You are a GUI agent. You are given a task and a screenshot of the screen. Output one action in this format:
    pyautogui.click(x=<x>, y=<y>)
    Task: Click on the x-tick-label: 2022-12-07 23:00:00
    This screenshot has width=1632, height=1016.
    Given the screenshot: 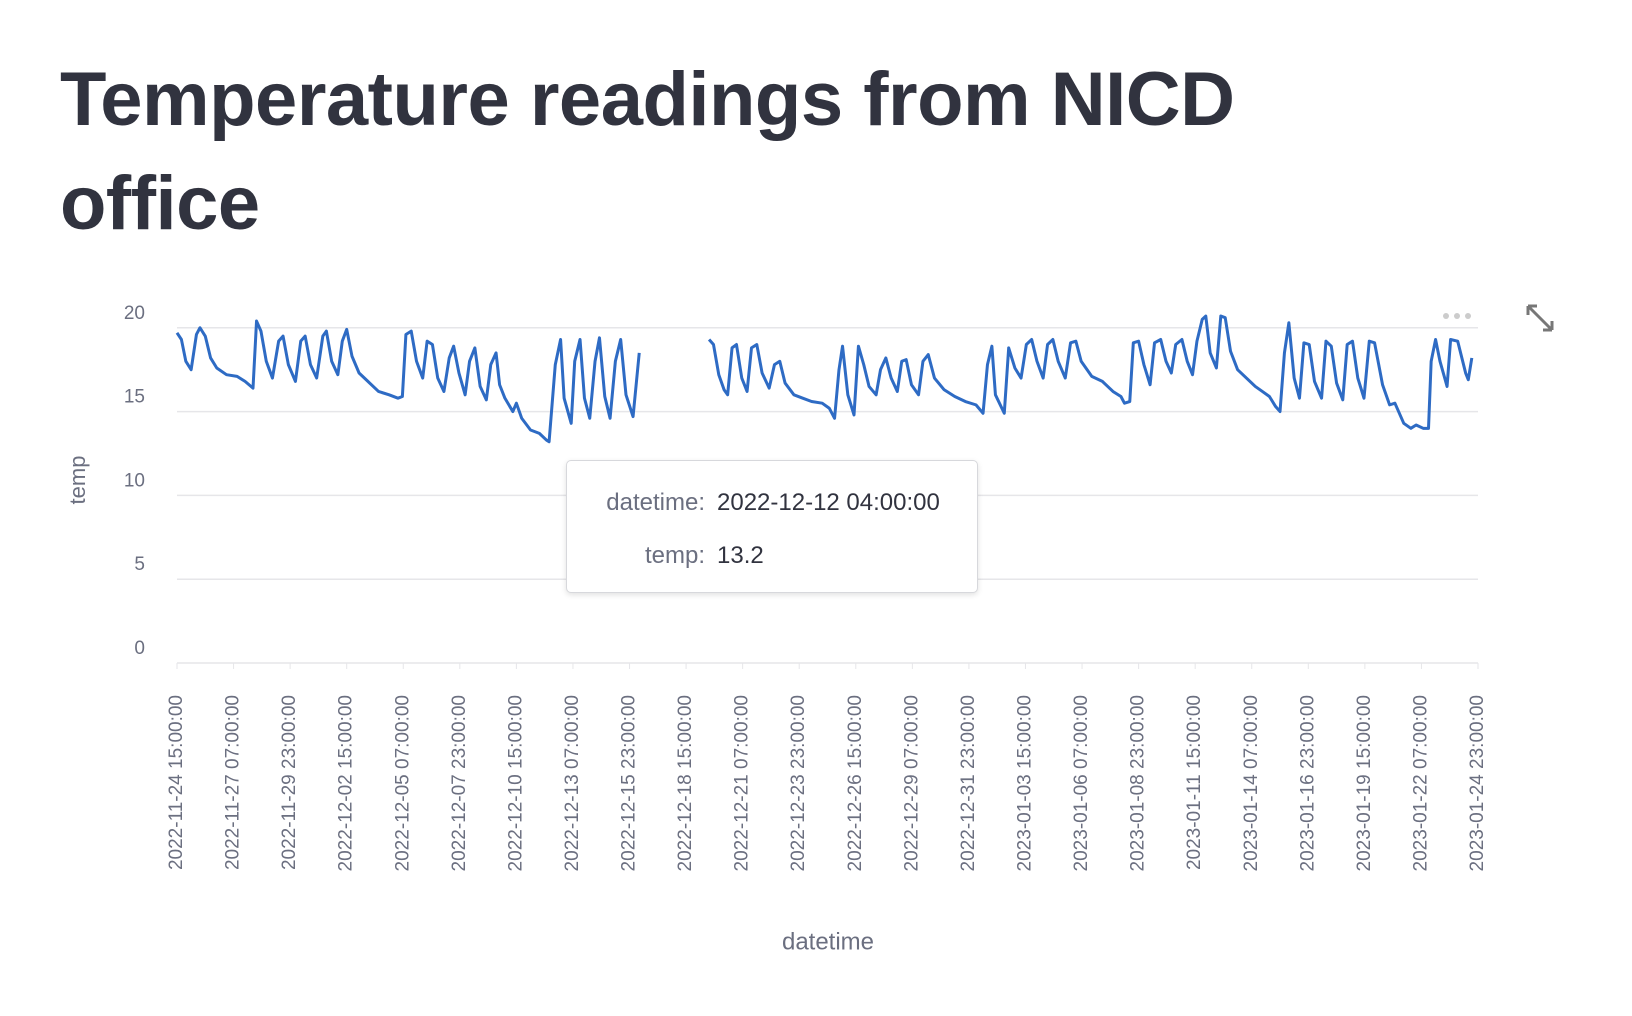 What is the action you would take?
    pyautogui.click(x=459, y=783)
    